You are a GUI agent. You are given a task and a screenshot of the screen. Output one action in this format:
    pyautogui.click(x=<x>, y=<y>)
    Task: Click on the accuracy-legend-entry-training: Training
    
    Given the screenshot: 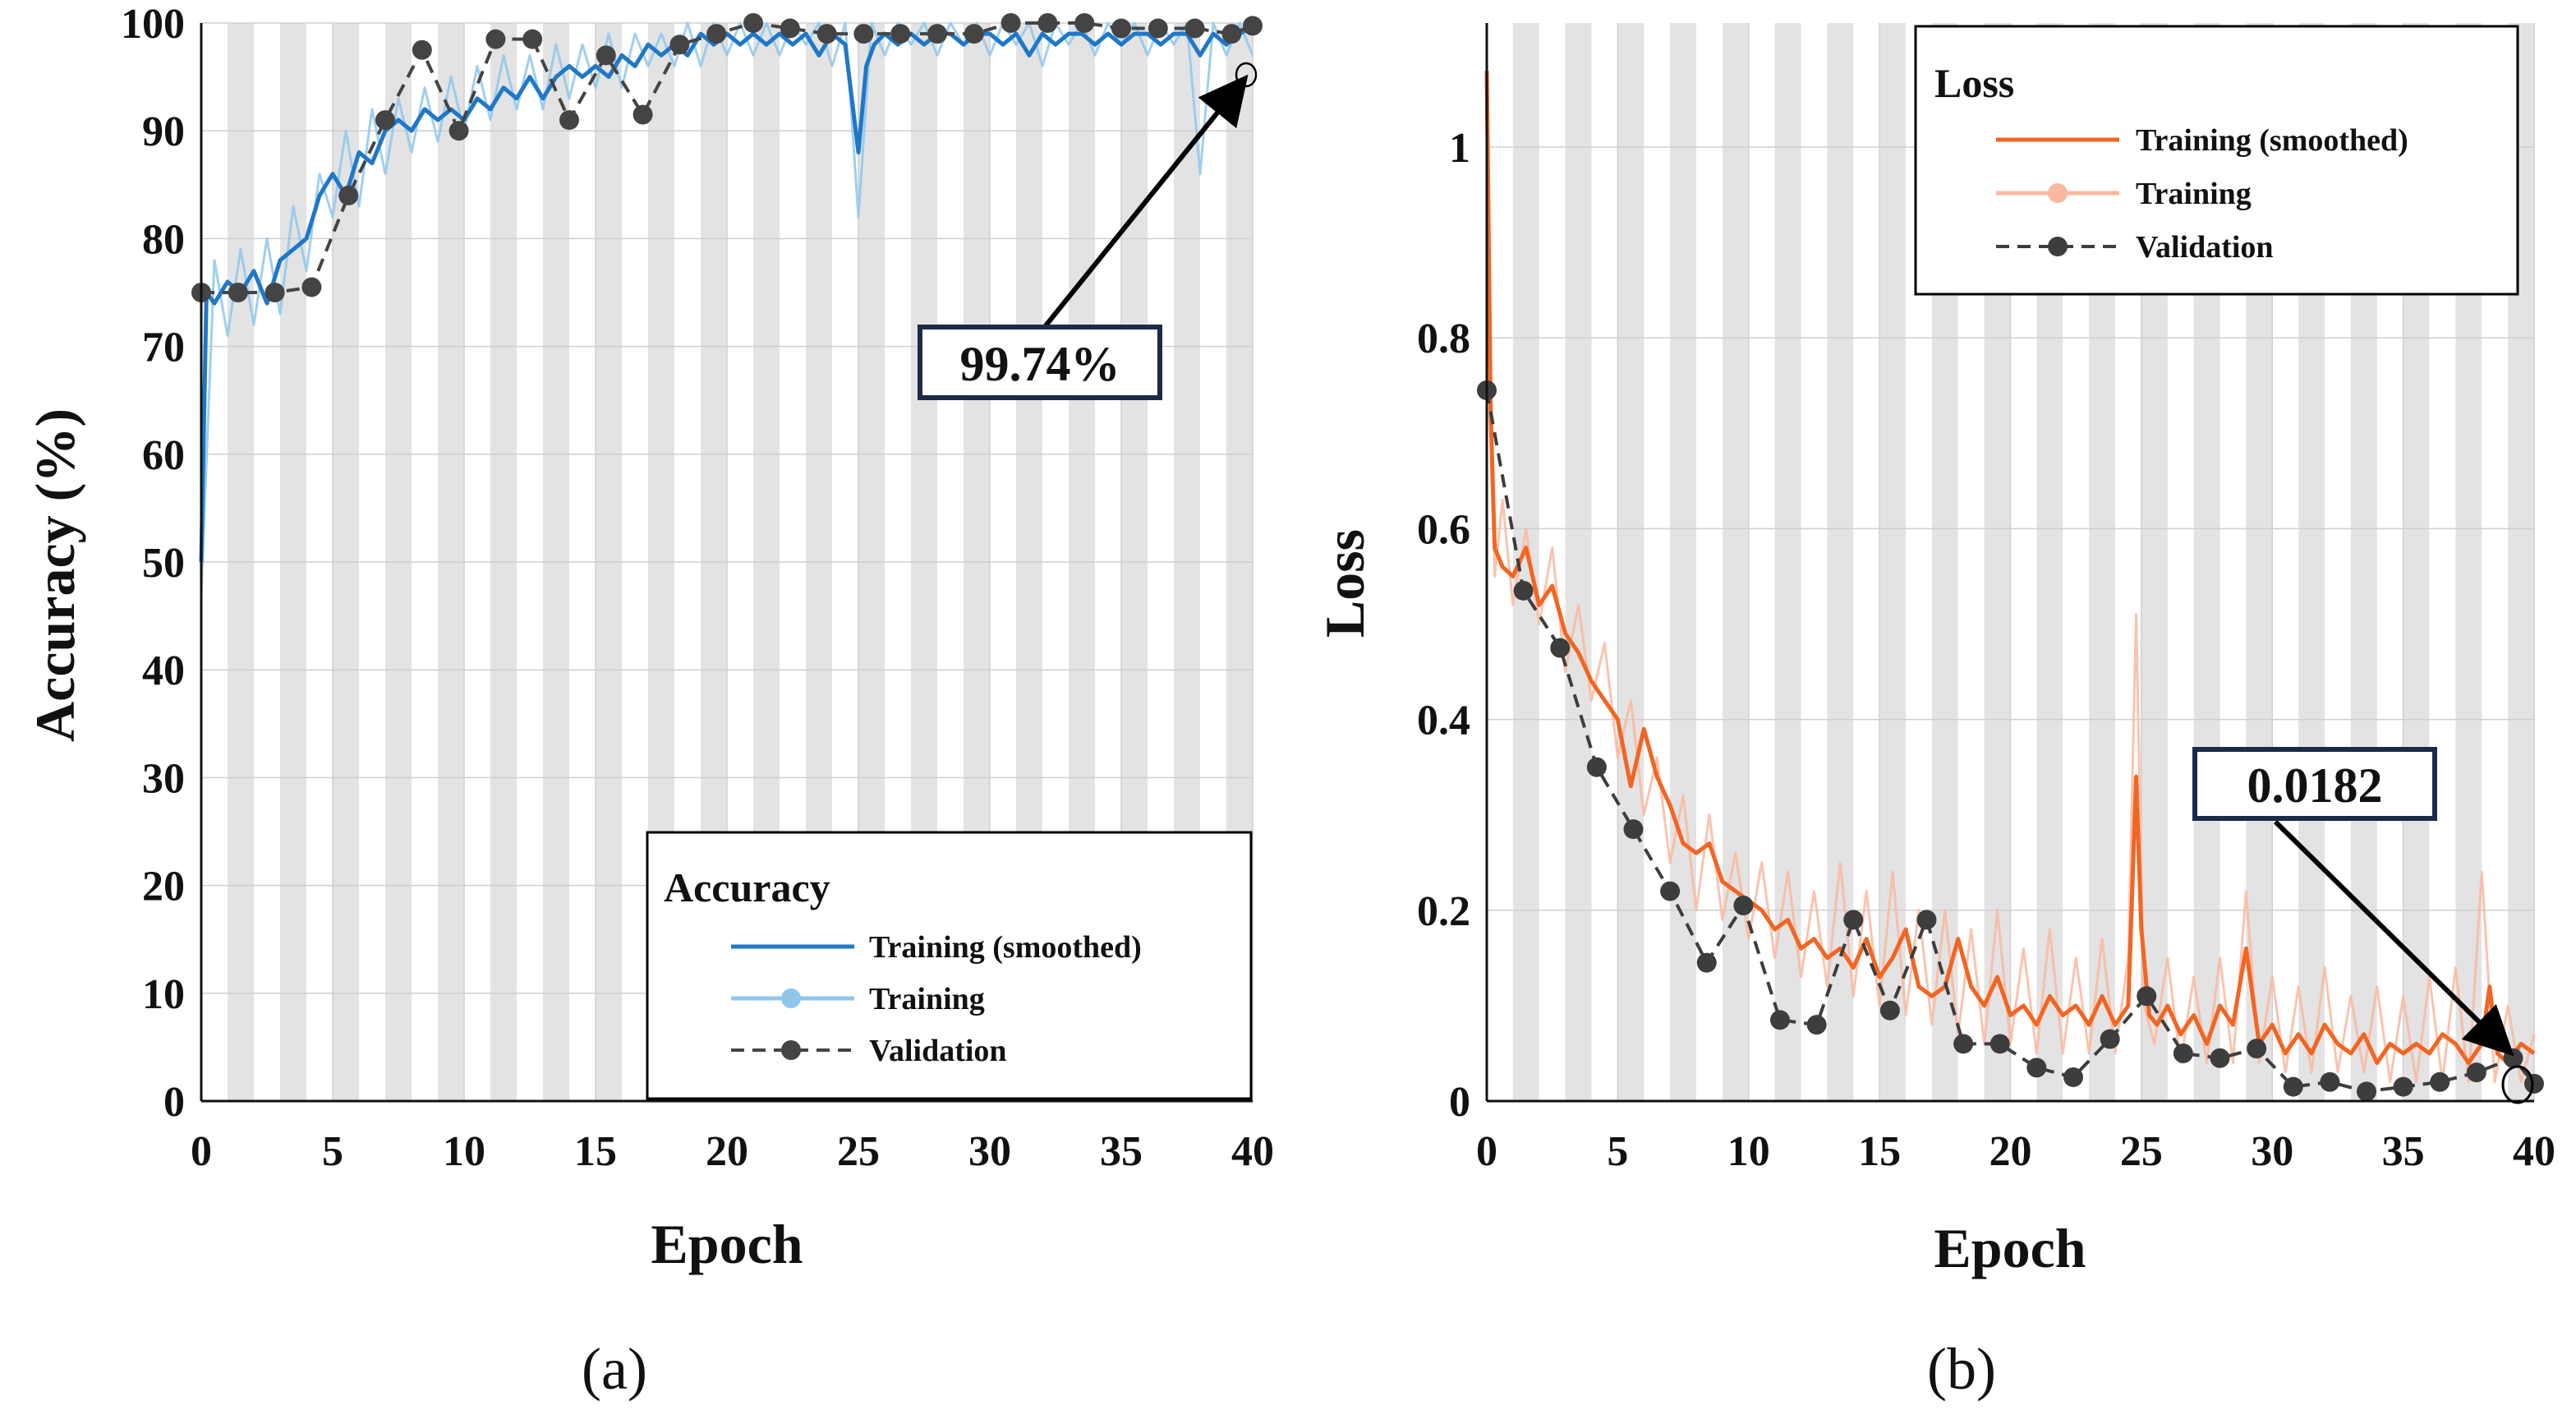 What is the action you would take?
    pyautogui.click(x=927, y=999)
    